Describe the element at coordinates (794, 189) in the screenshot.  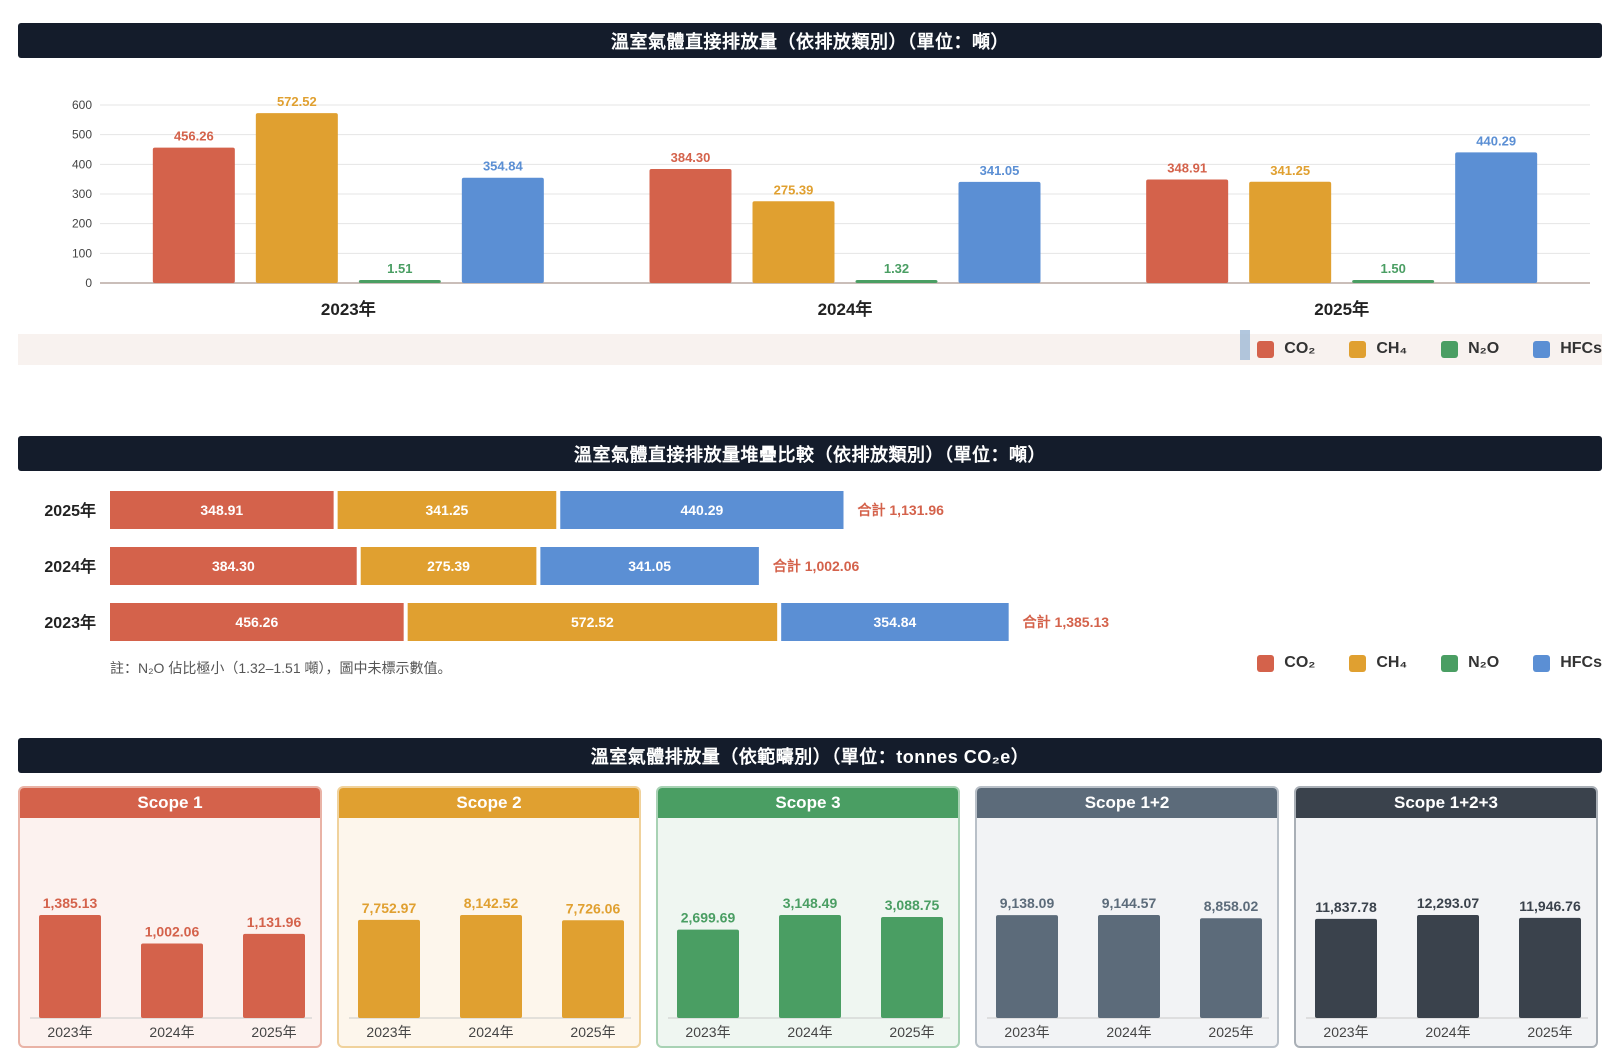
I see `chart1-data-label: 275.39` at that location.